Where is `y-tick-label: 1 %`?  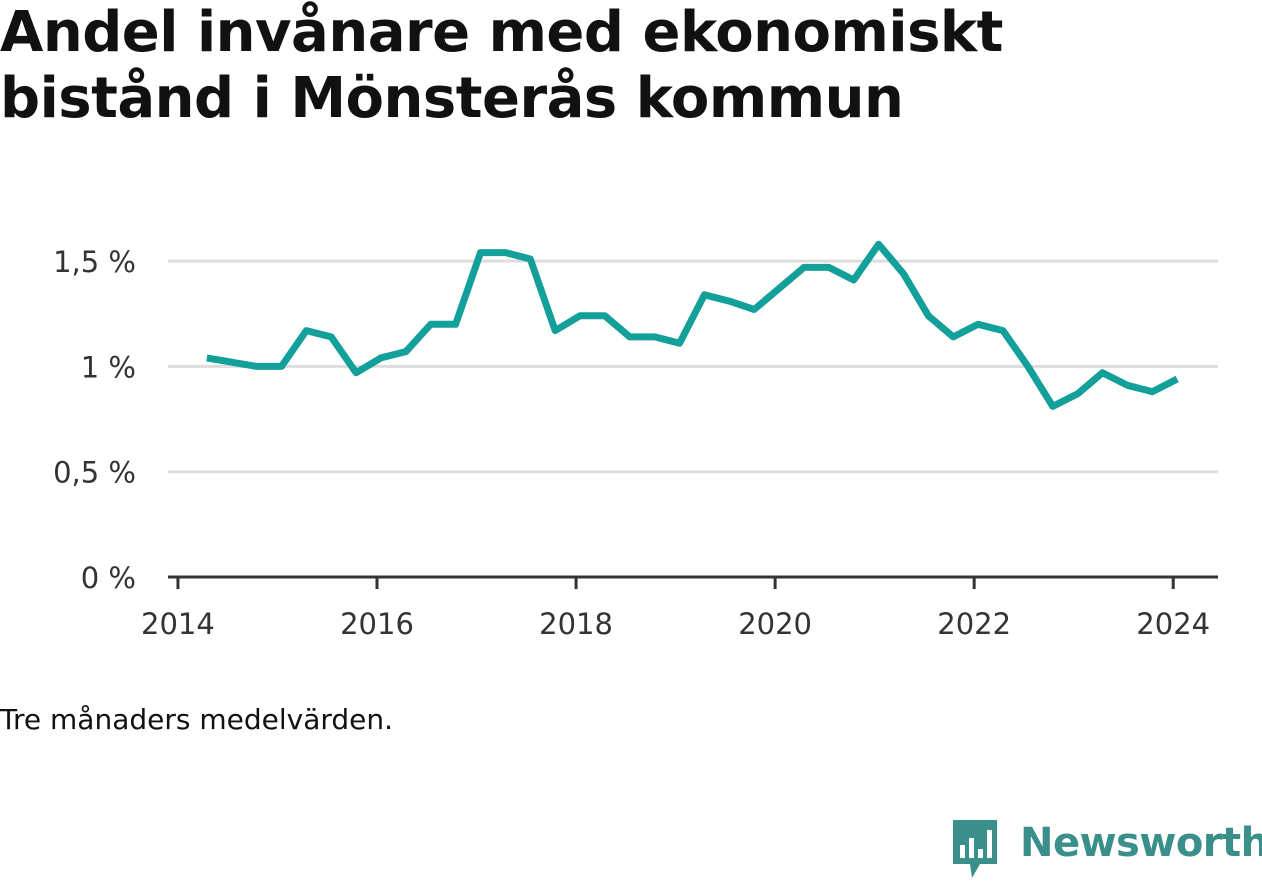
y-tick-label: 1 % is located at coordinates (108, 367).